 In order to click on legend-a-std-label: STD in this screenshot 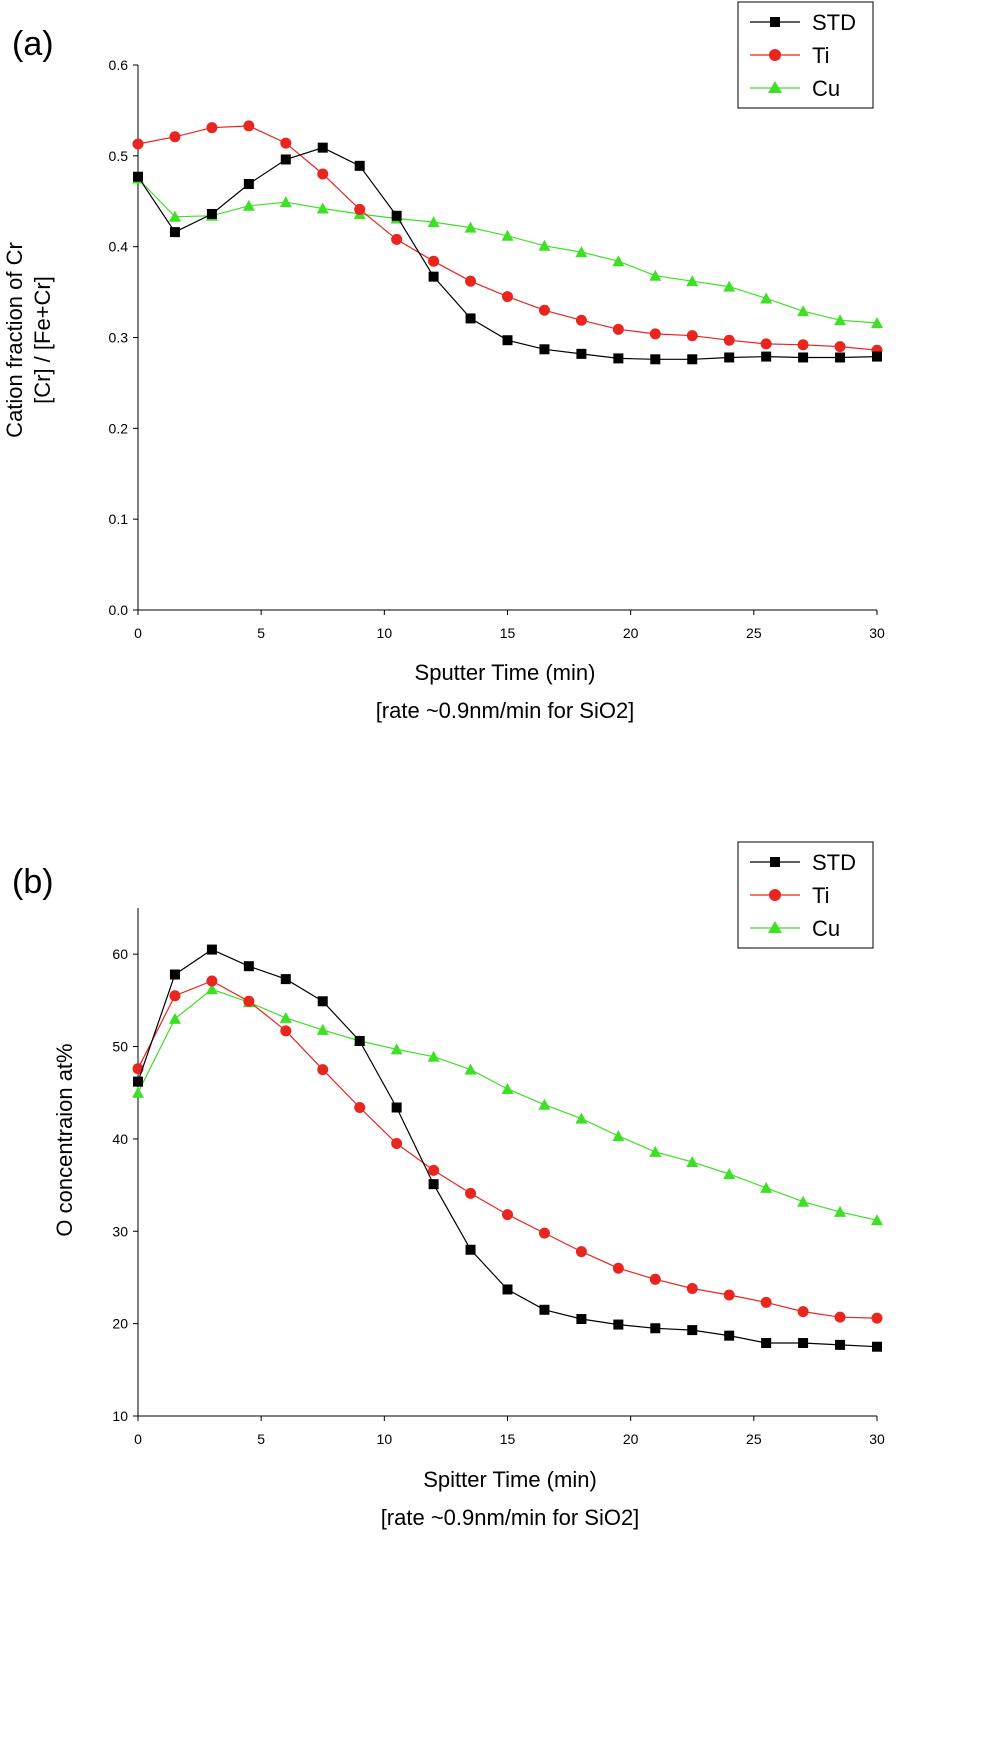, I will do `click(834, 22)`.